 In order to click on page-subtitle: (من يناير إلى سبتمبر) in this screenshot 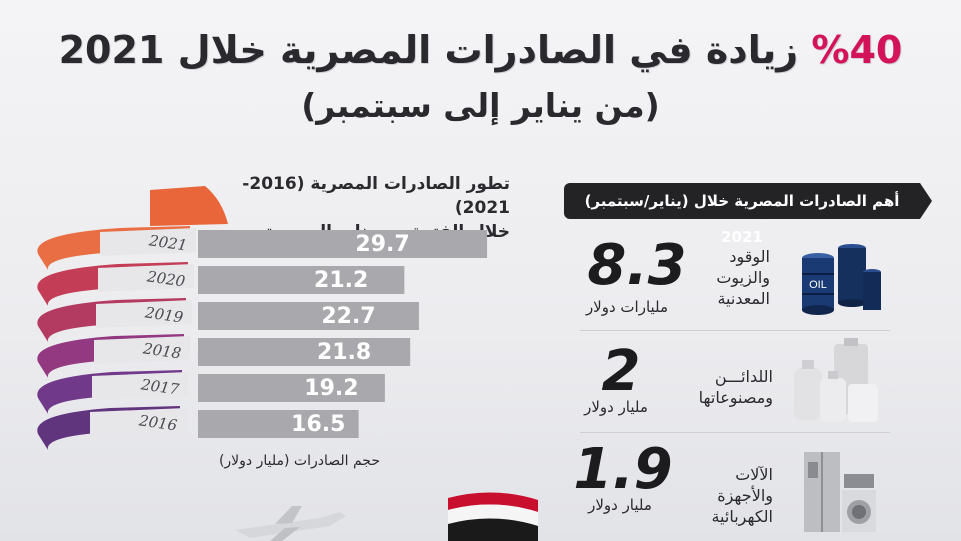, I will do `click(480, 105)`.